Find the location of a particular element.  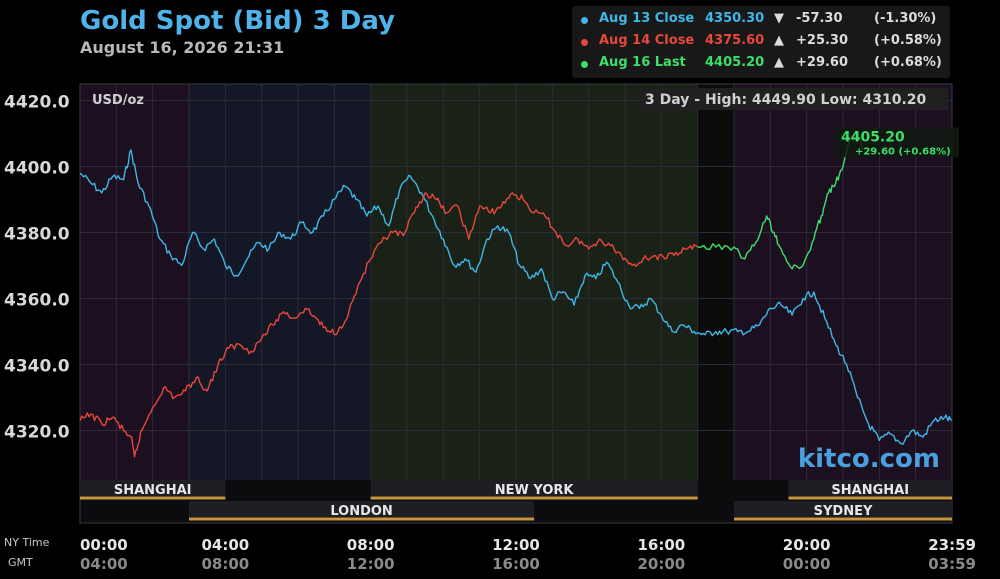

x-tick-gmt: 20:00 is located at coordinates (661, 564).